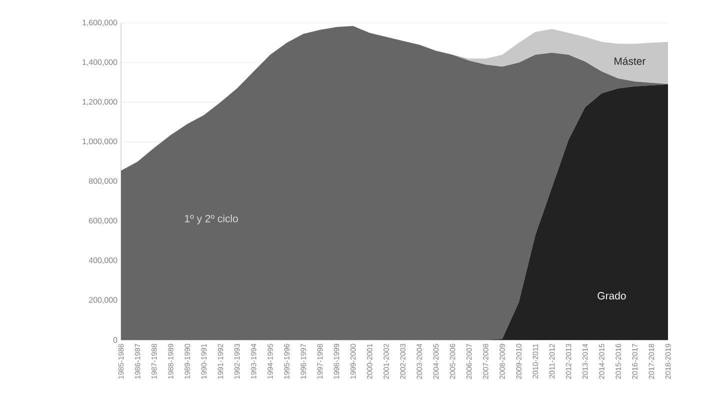 The height and width of the screenshot is (416, 718). What do you see at coordinates (612, 296) in the screenshot?
I see `series-label: Grado` at bounding box center [612, 296].